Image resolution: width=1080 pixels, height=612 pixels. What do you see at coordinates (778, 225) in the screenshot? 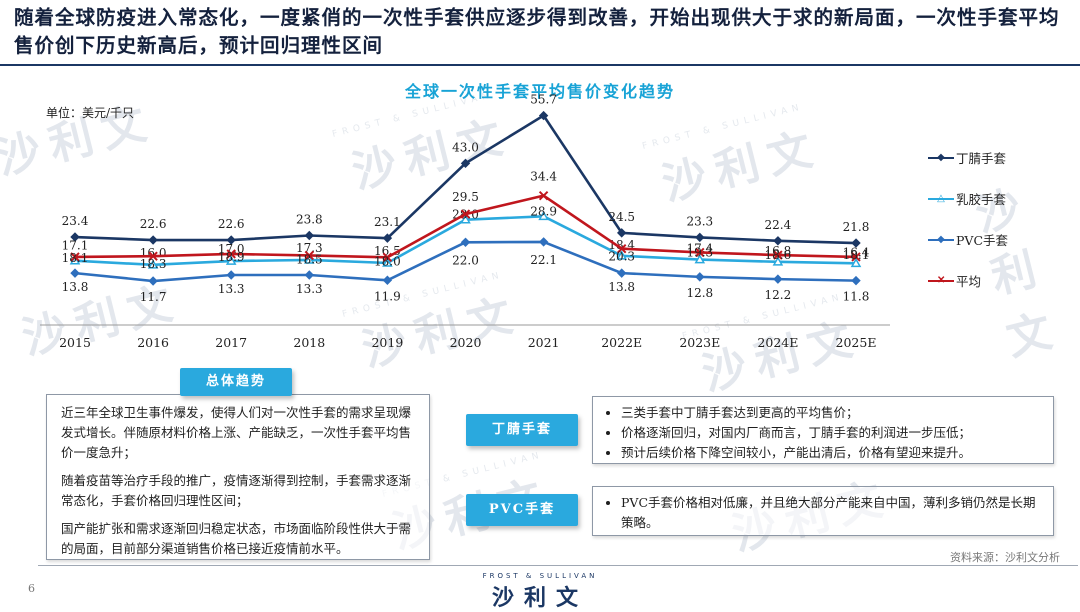
I see `data-label: 22.4` at bounding box center [778, 225].